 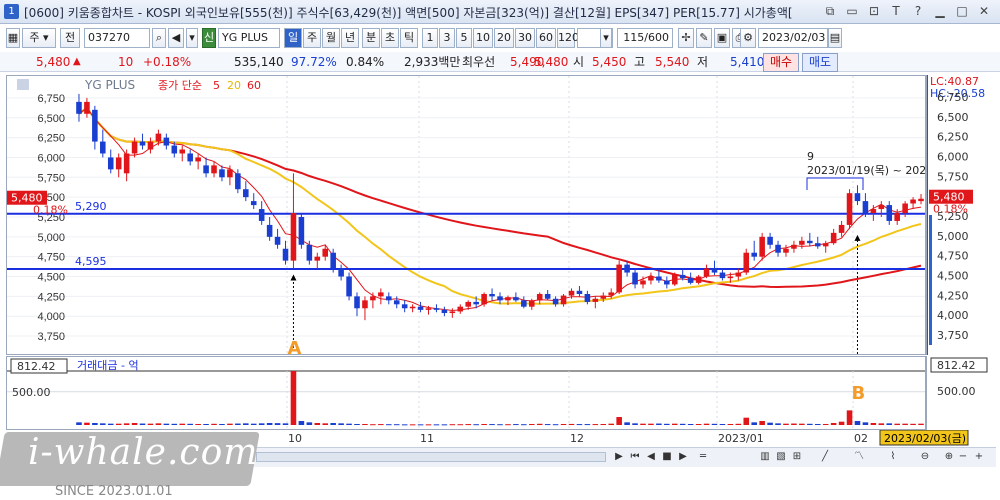 What do you see at coordinates (390, 38) in the screenshot?
I see `tab-second: 초` at bounding box center [390, 38].